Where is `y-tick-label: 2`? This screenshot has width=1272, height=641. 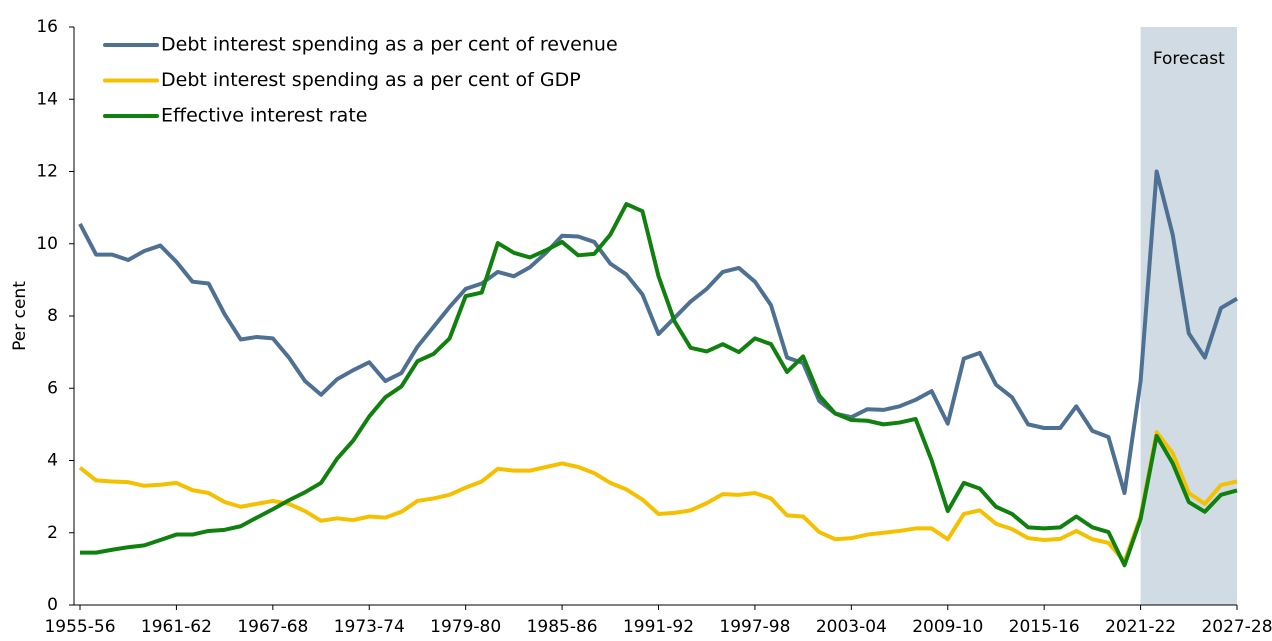
y-tick-label: 2 is located at coordinates (52, 533).